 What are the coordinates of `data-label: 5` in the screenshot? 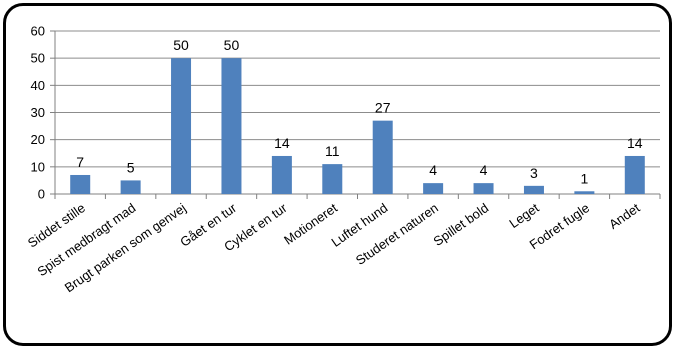 It's located at (131, 167).